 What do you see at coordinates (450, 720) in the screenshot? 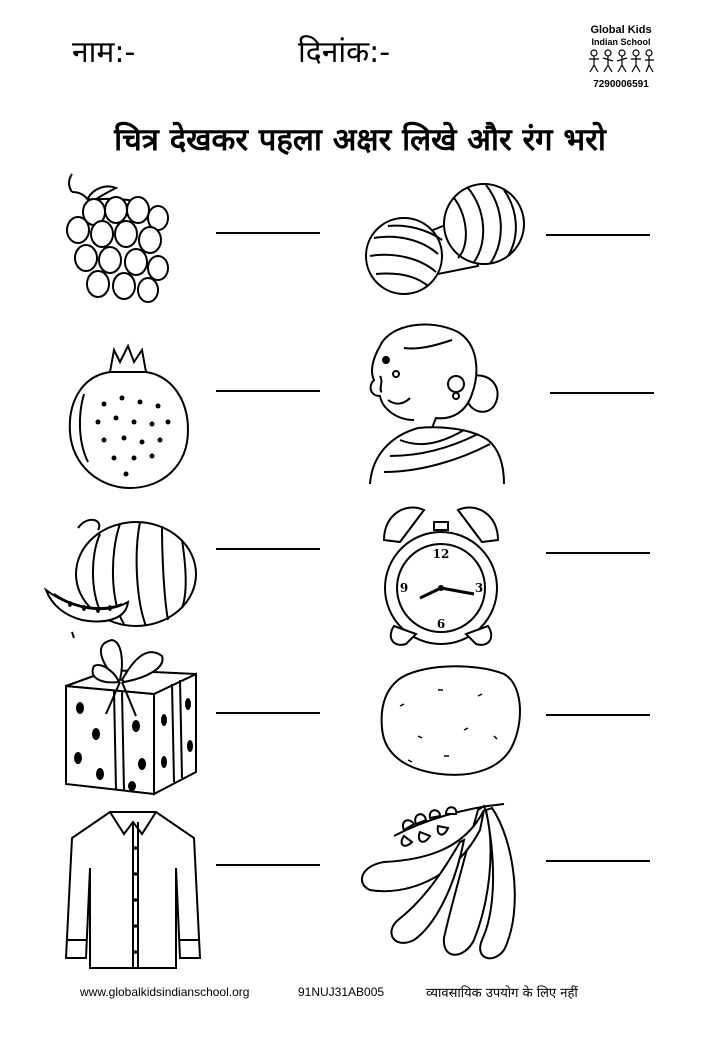
I see `potato-icon` at bounding box center [450, 720].